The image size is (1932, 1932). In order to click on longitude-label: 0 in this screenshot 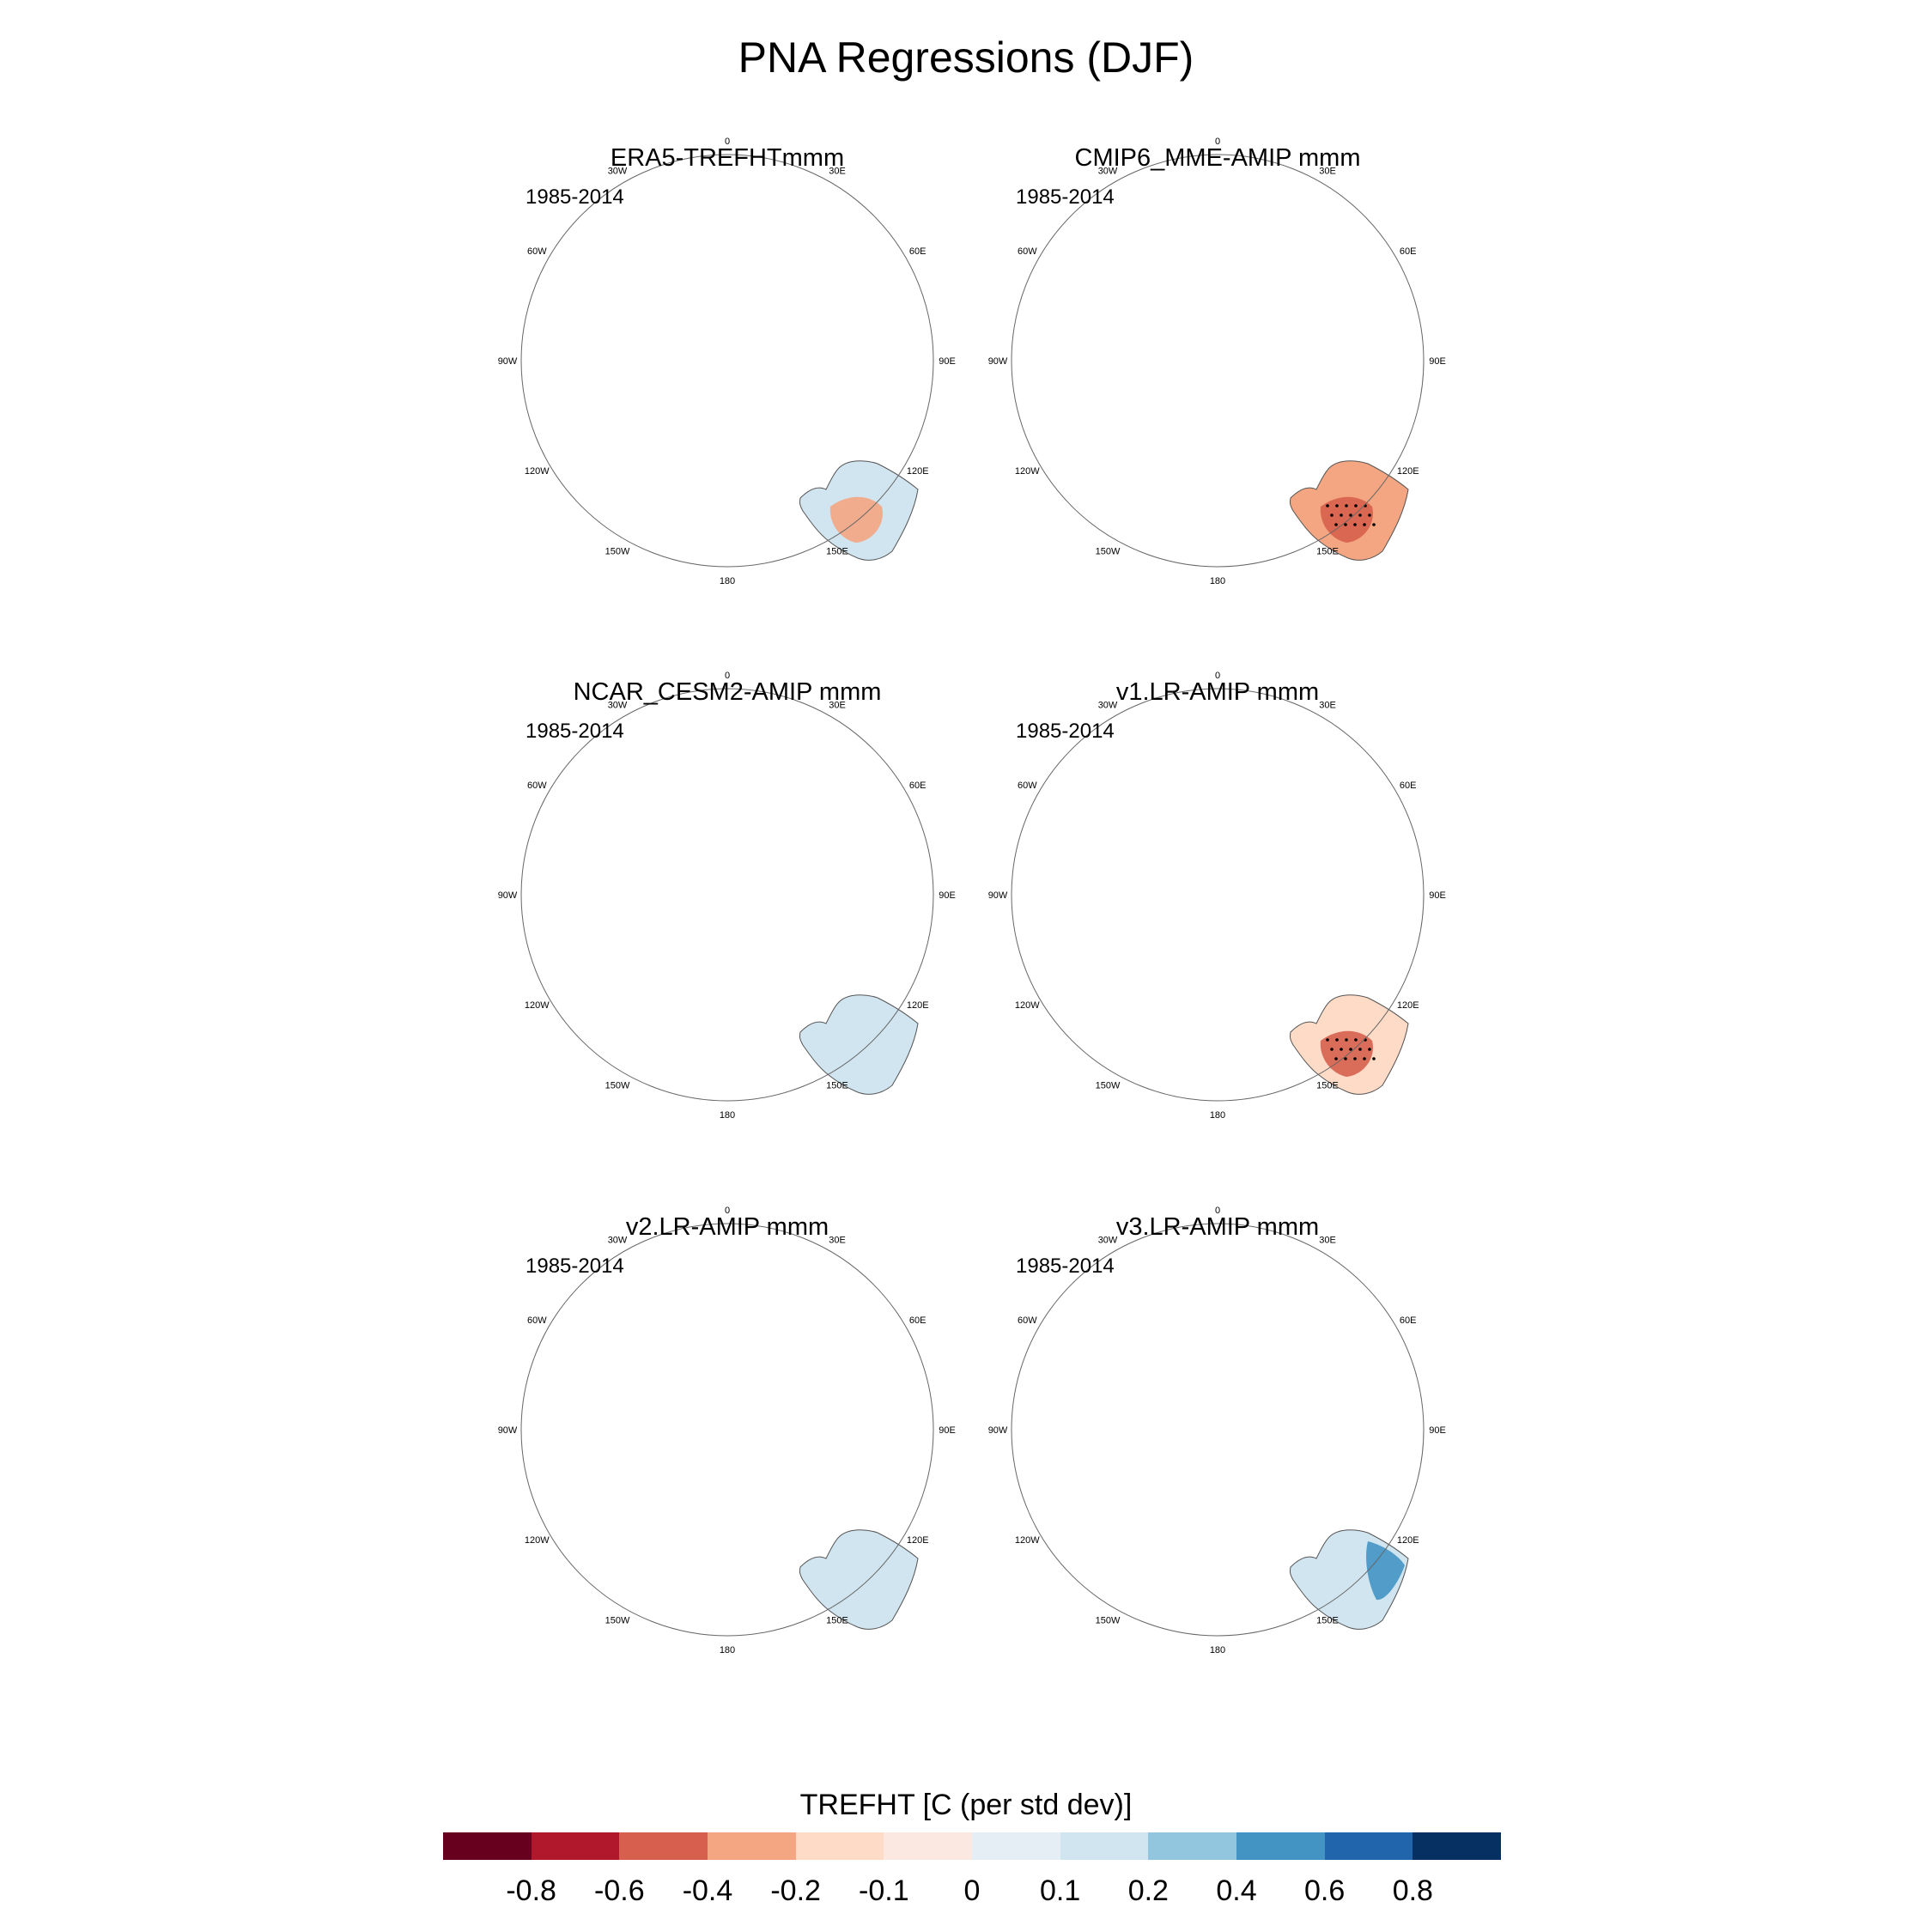, I will do `click(1217, 1211)`.